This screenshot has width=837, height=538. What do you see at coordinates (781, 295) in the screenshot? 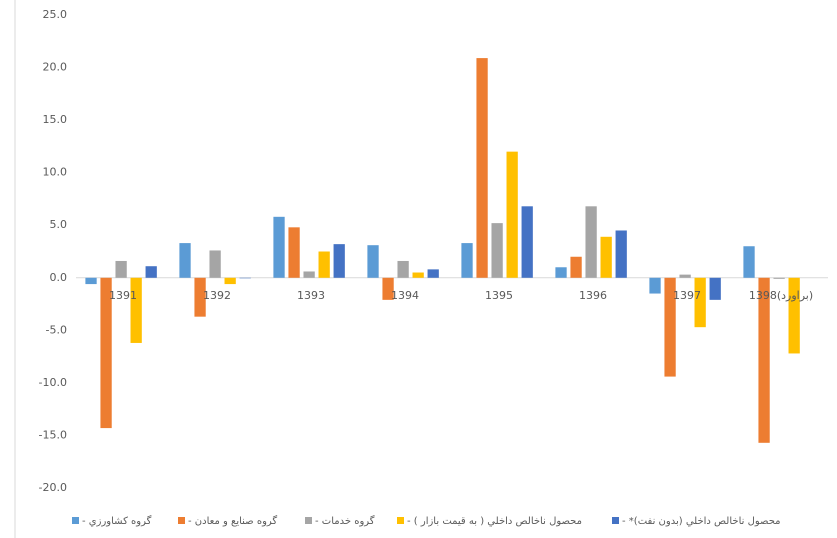
I see `x-tick-label: 1398(براورد)` at bounding box center [781, 295].